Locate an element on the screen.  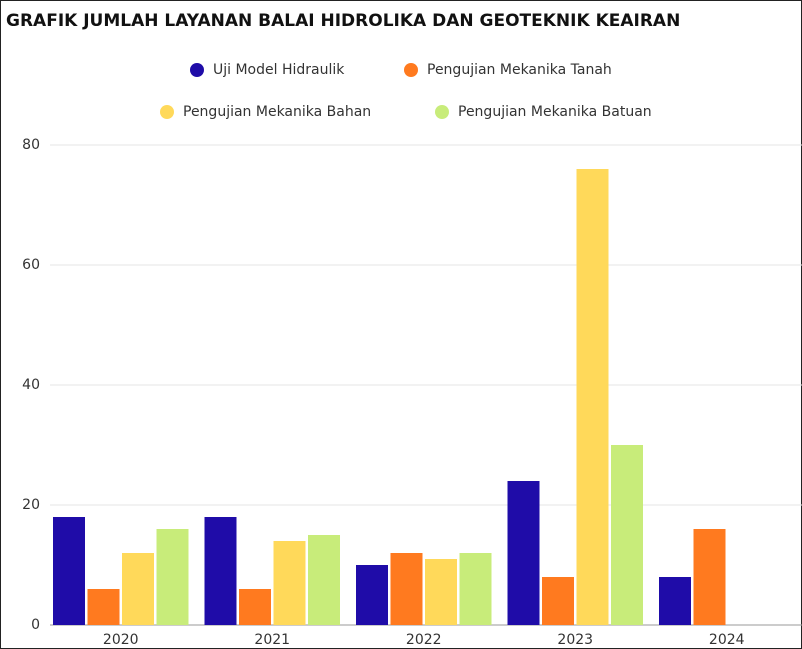
x-tick-label: 2020 is located at coordinates (121, 640).